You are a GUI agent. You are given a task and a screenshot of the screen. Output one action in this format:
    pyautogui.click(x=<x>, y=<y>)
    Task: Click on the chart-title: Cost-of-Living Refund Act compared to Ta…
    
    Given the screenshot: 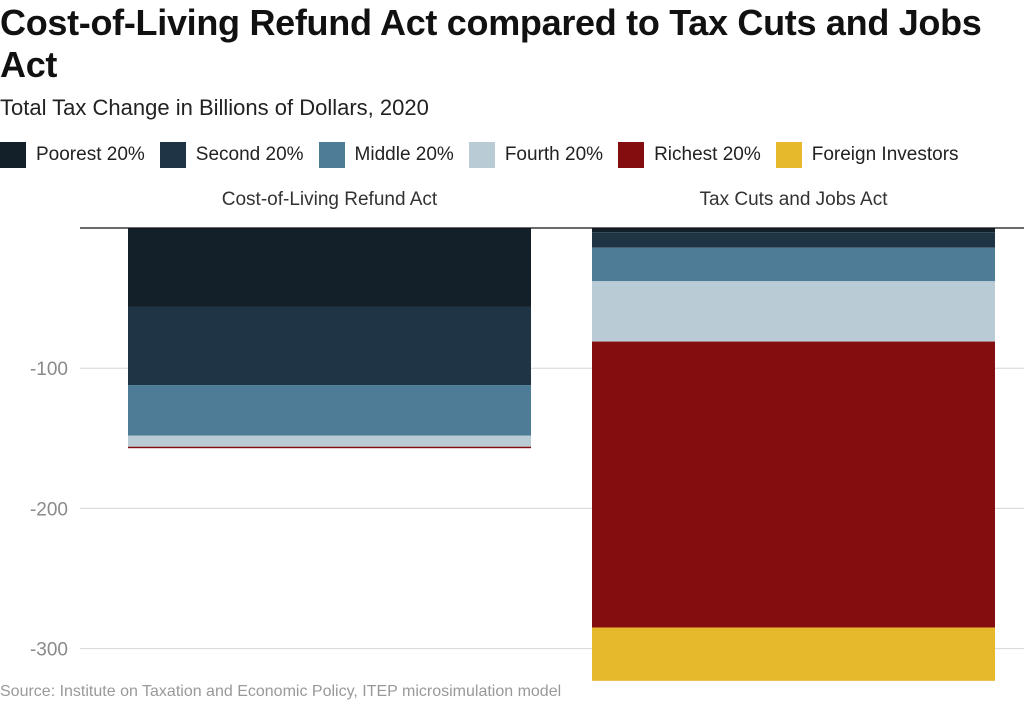 What is the action you would take?
    pyautogui.click(x=491, y=43)
    